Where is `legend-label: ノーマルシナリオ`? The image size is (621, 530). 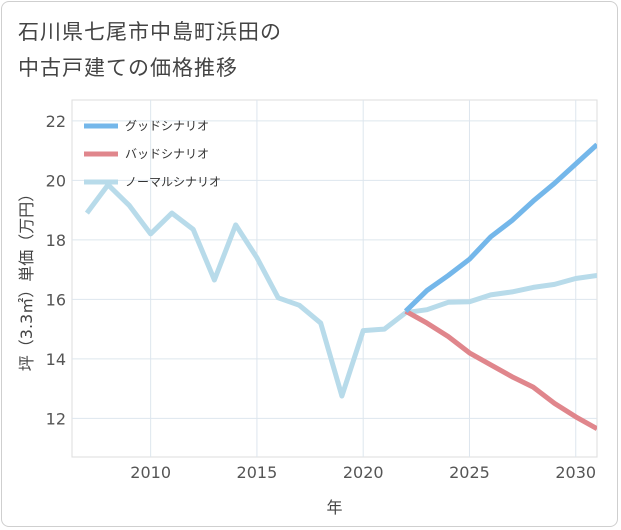
legend-label: ノーマルシナリオ is located at coordinates (173, 182).